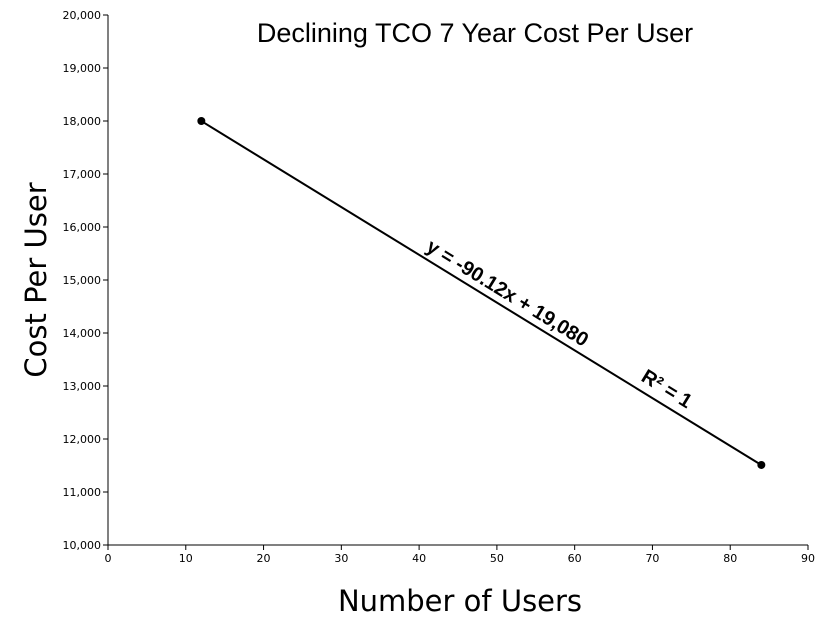 This screenshot has height=625, width=823. Describe the element at coordinates (82, 545) in the screenshot. I see `y-tick-label: 10,000` at that location.